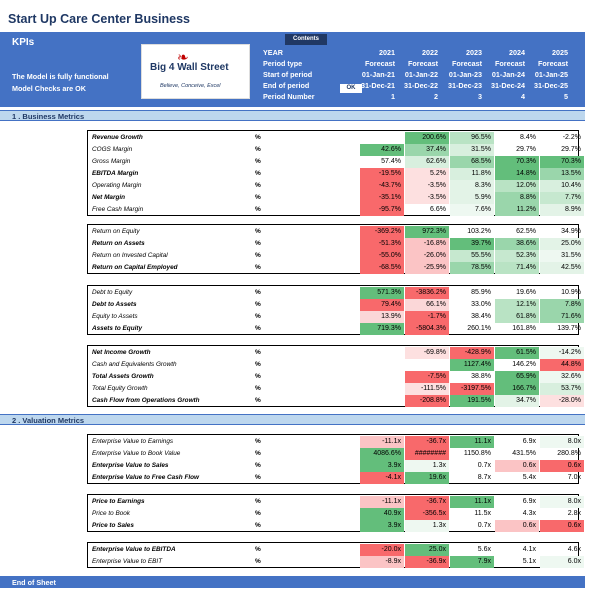 This screenshot has width=597, height=600. What do you see at coordinates (48, 420) in the screenshot?
I see `section-valuation-title: 2 . Valuation Metrics` at bounding box center [48, 420].